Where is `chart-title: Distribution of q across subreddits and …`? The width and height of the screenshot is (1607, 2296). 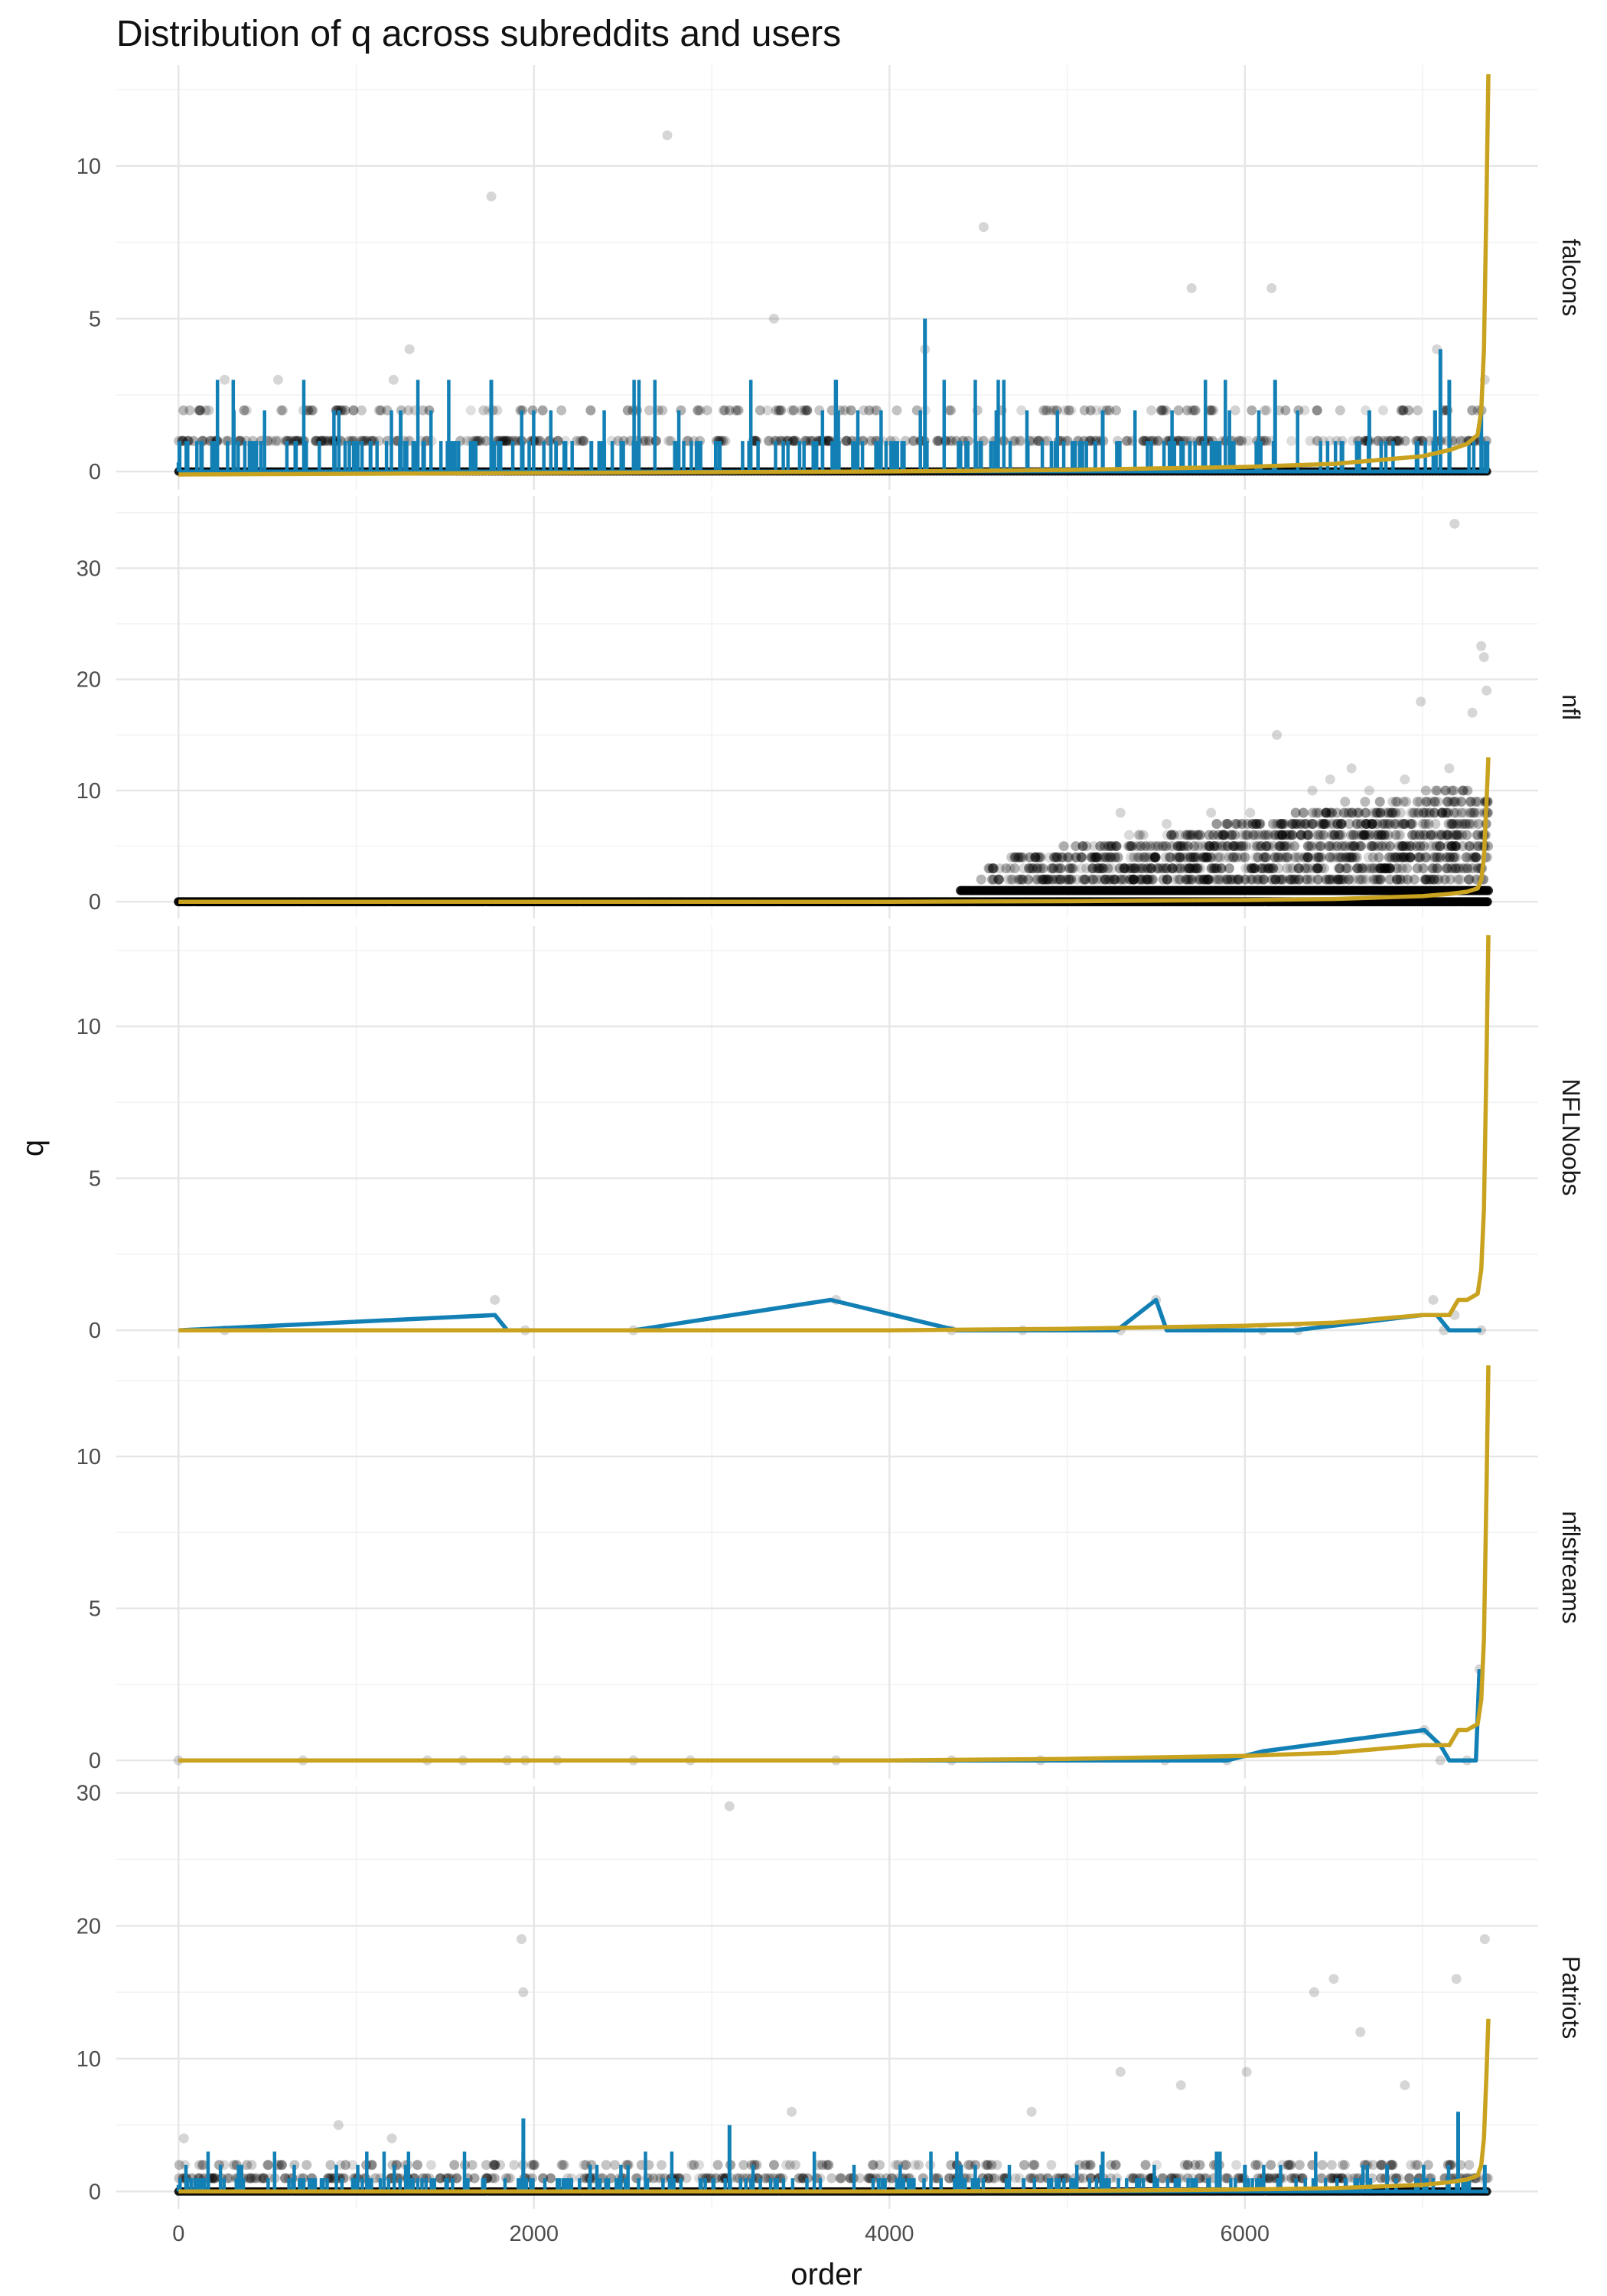 chart-title: Distribution of q across subreddits and … is located at coordinates (479, 34).